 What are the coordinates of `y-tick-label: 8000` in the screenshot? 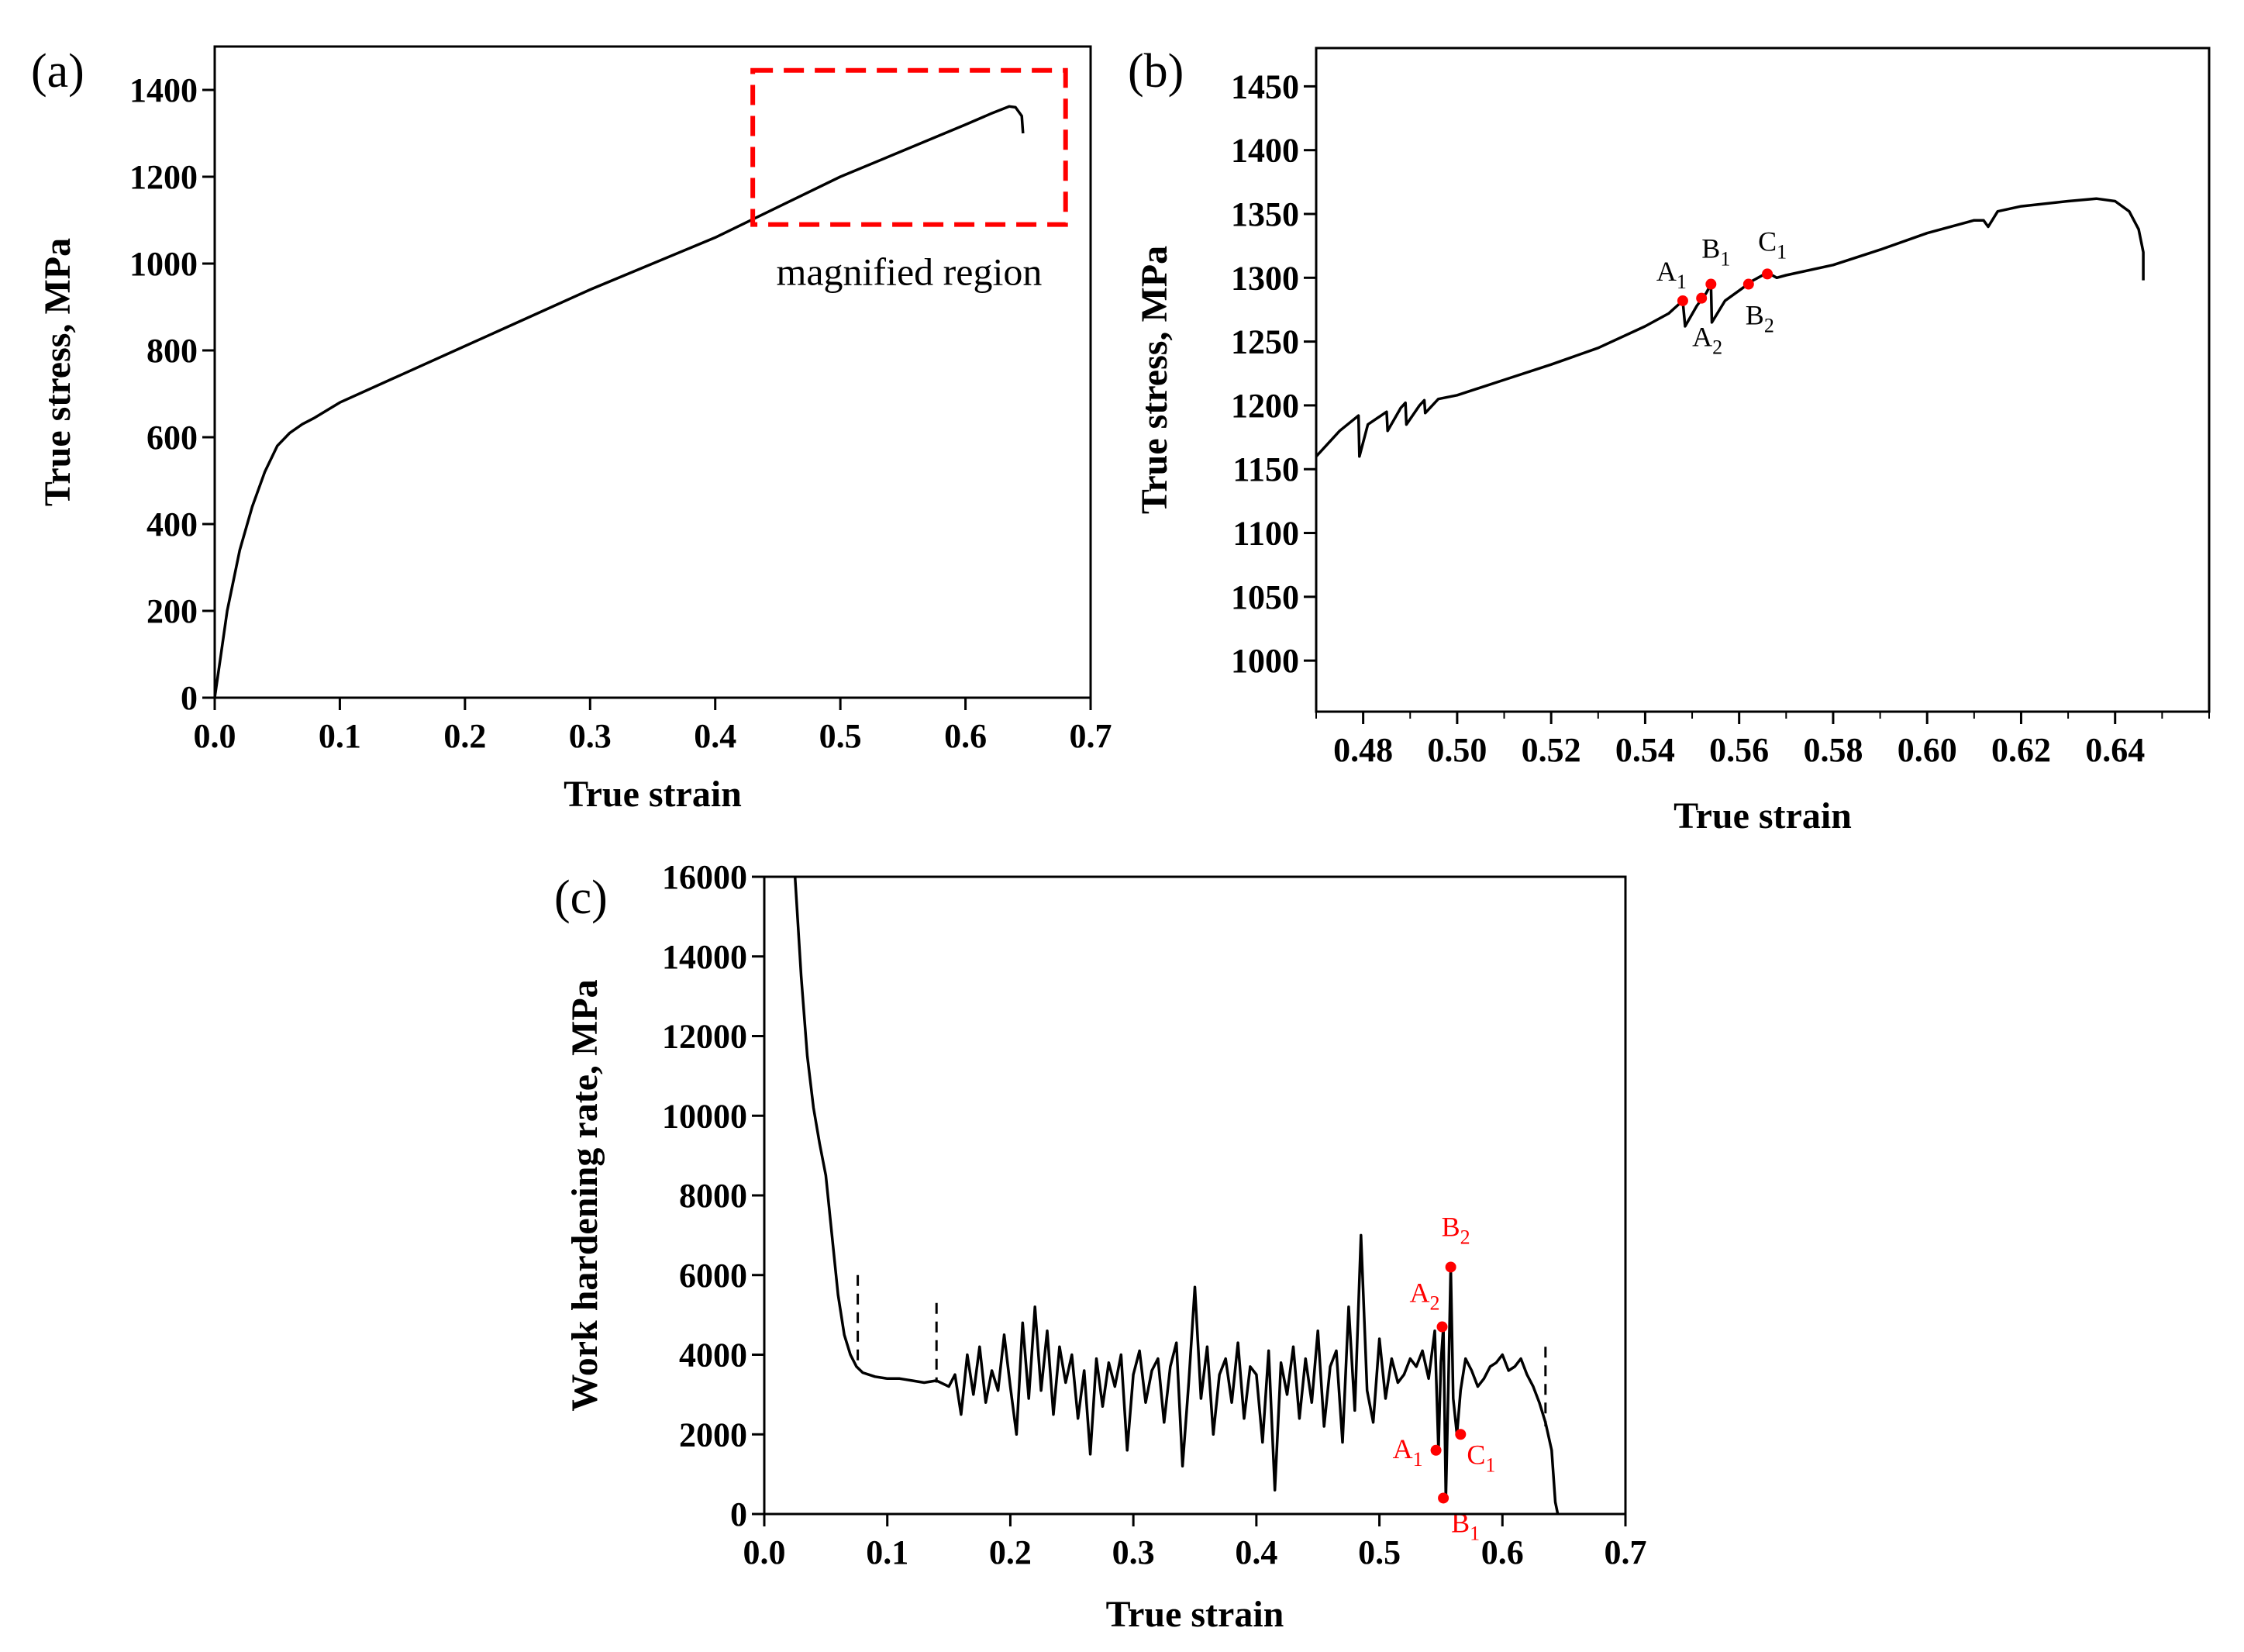 It's located at (713, 1196).